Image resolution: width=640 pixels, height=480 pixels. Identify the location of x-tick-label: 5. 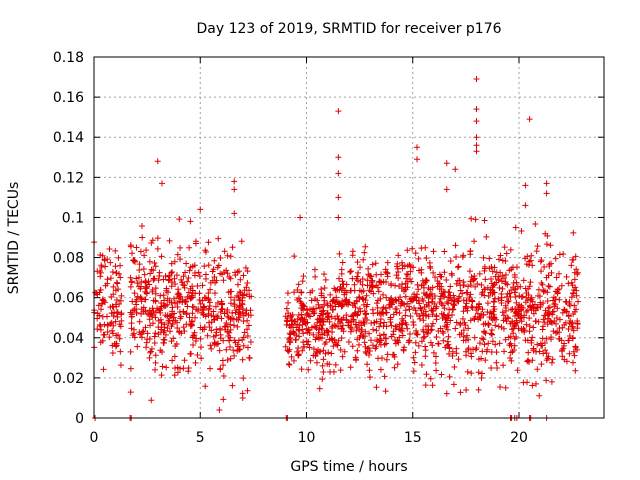
(200, 438).